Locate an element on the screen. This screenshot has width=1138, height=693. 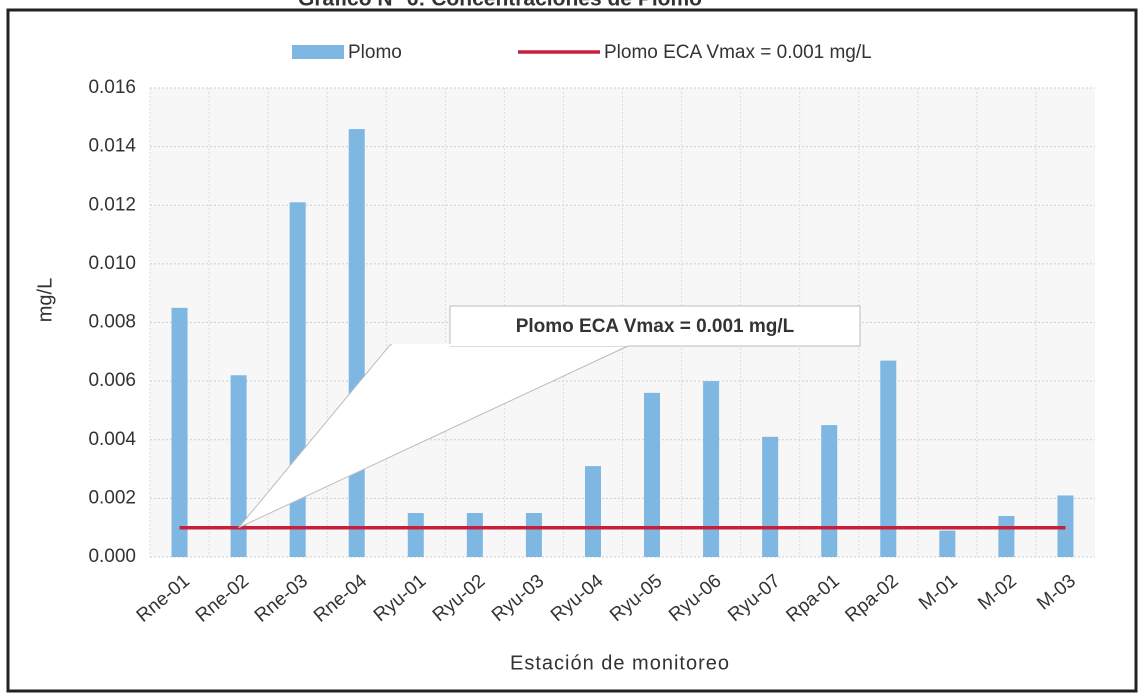
legend-swatch is located at coordinates (318, 52).